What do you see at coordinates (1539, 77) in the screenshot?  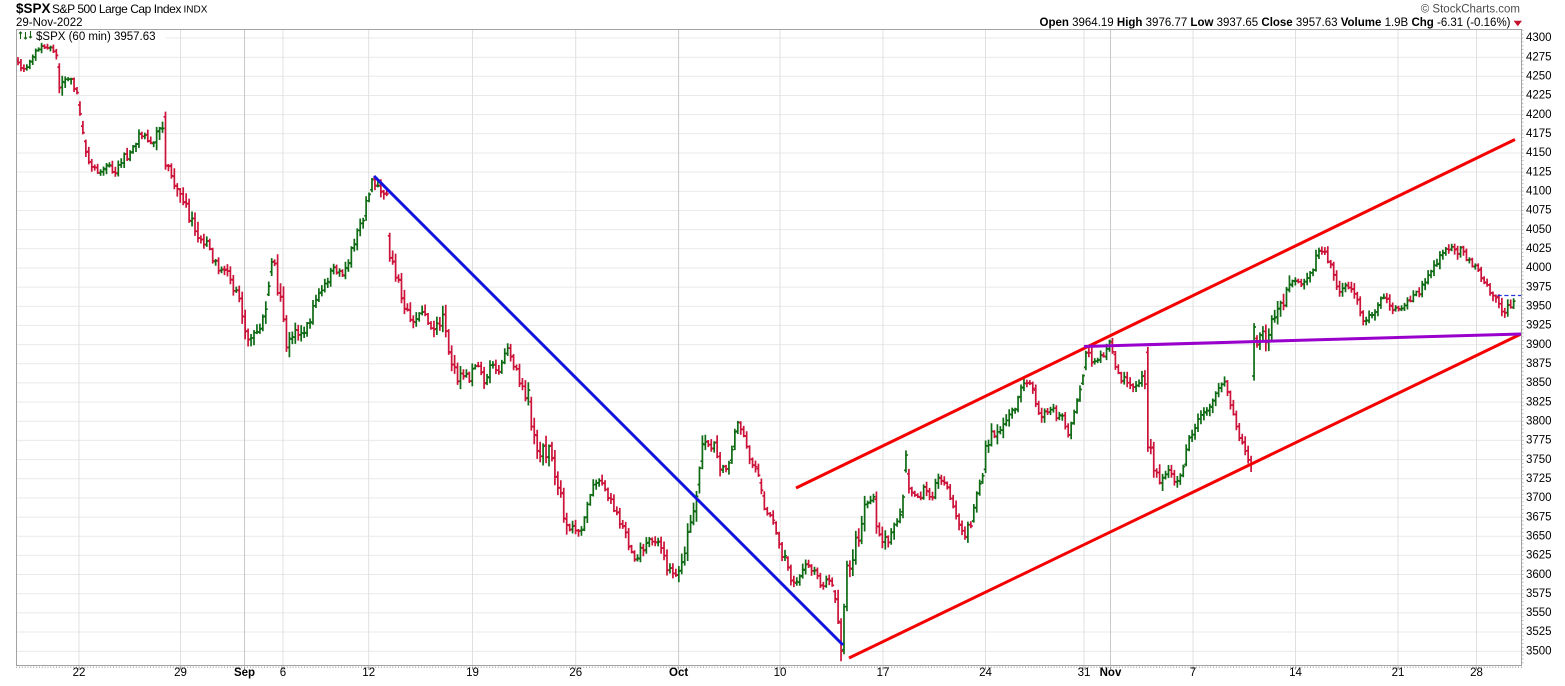 I see `svg-text: 4250` at bounding box center [1539, 77].